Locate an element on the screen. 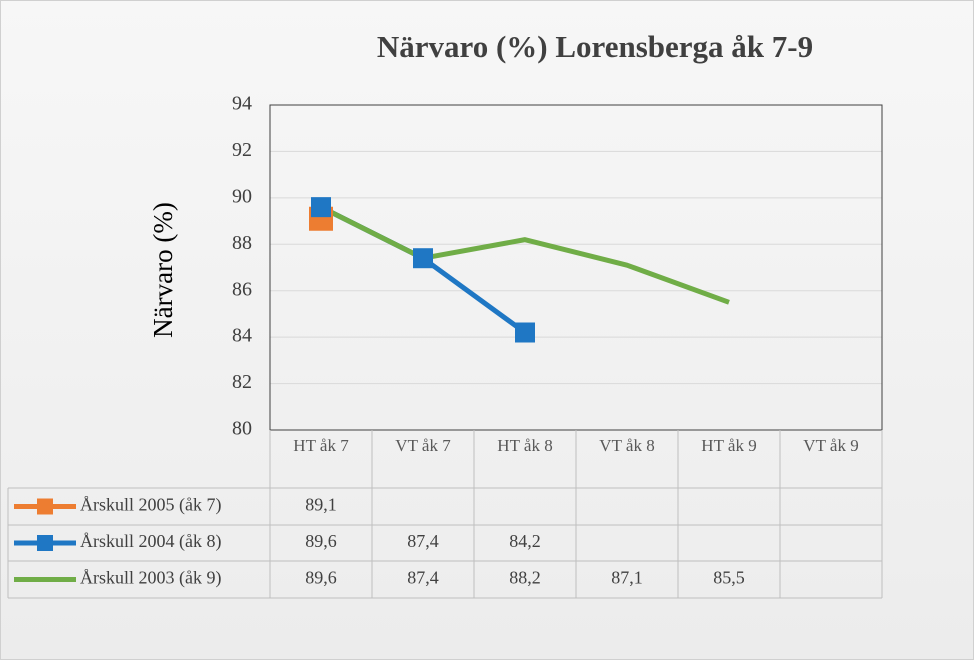 This screenshot has width=974, height=660. y-tick-label: 80 is located at coordinates (242, 429).